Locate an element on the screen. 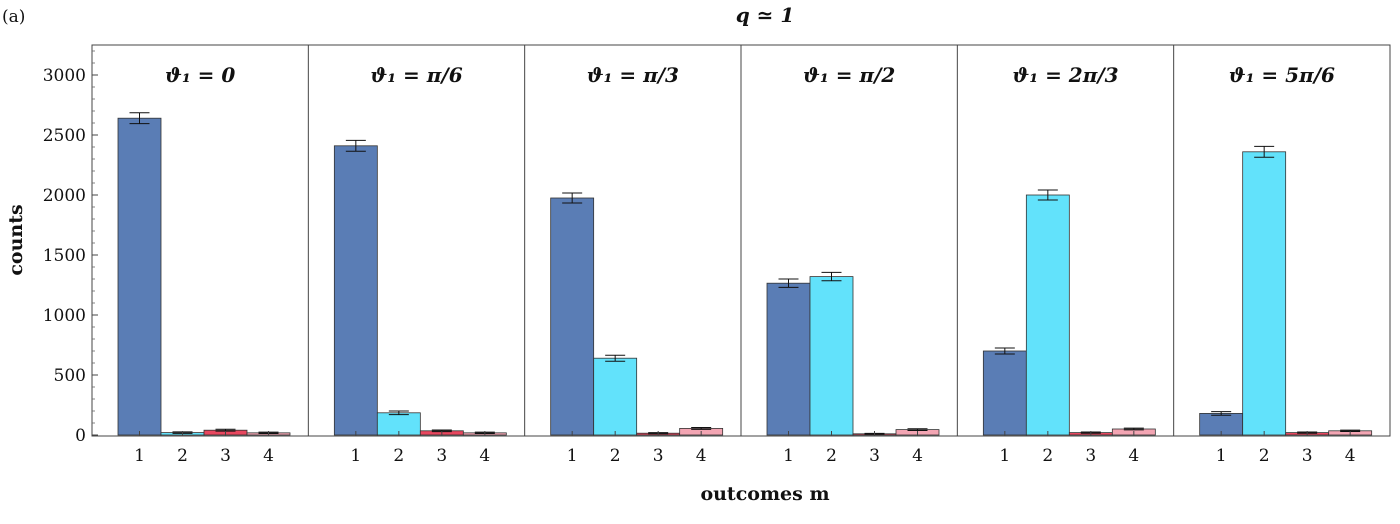 This screenshot has width=1400, height=524. y-tick-label: 1000 is located at coordinates (64, 316).